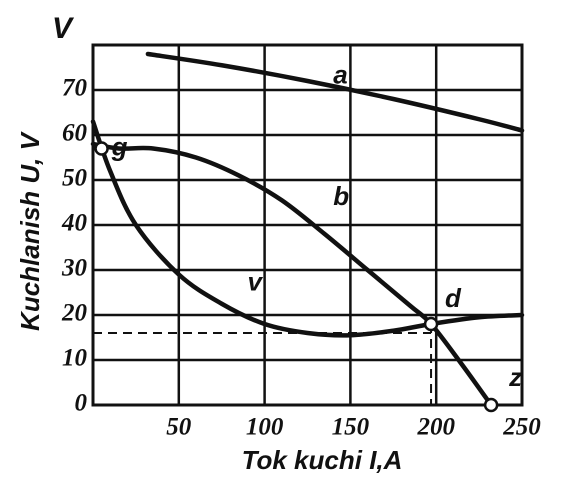 This screenshot has width=568, height=486. What do you see at coordinates (453, 298) in the screenshot?
I see `point-label: d` at bounding box center [453, 298].